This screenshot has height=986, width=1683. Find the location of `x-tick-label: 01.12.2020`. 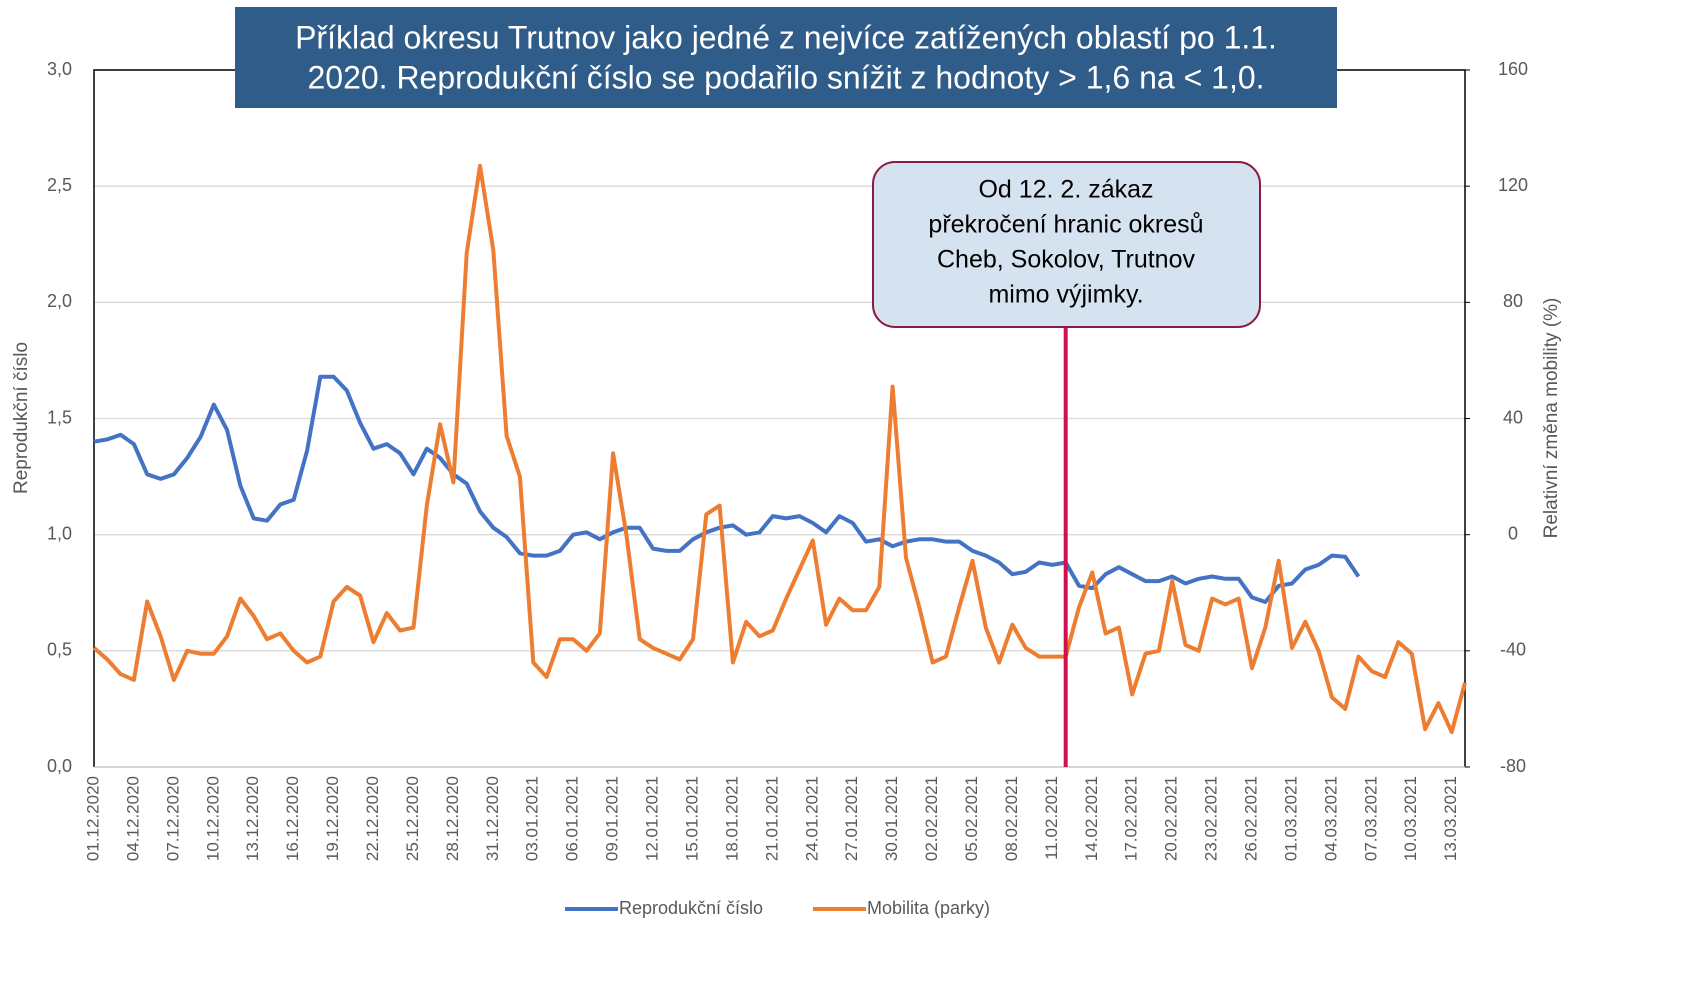

x-tick-label: 01.12.2020 is located at coordinates (92, 818).